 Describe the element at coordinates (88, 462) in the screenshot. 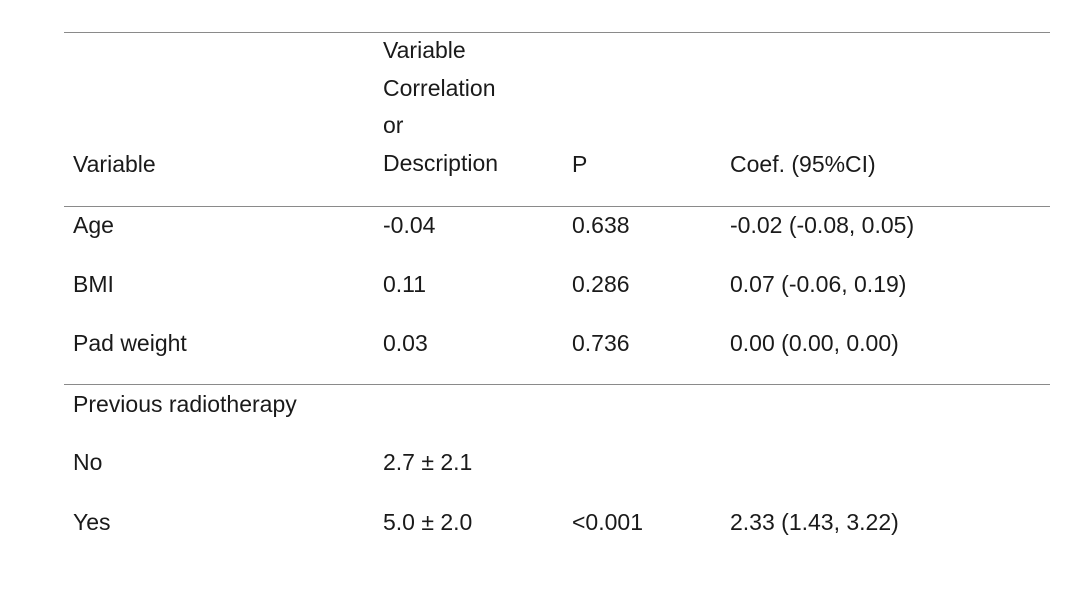

I see `row-variable: No` at that location.